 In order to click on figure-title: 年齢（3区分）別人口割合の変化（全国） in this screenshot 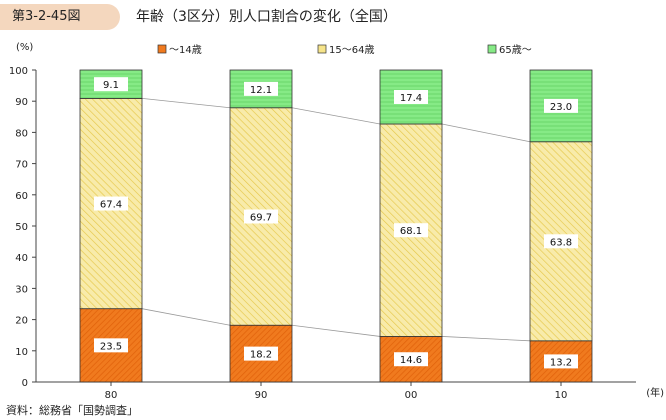, I will do `click(266, 17)`.